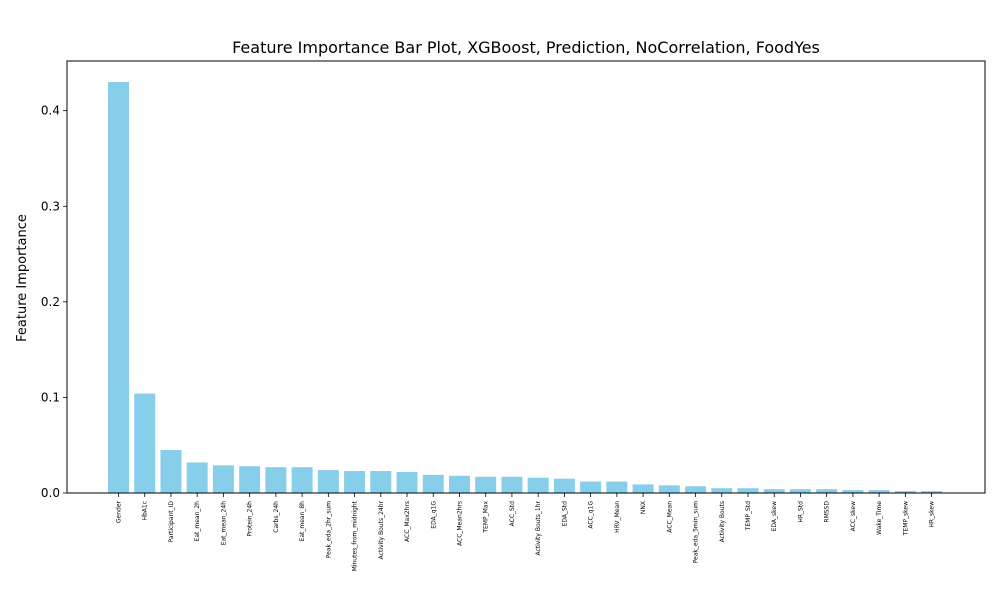 The image size is (1000, 600). I want to click on x-tick-label-5: Protein_24h, so click(250, 519).